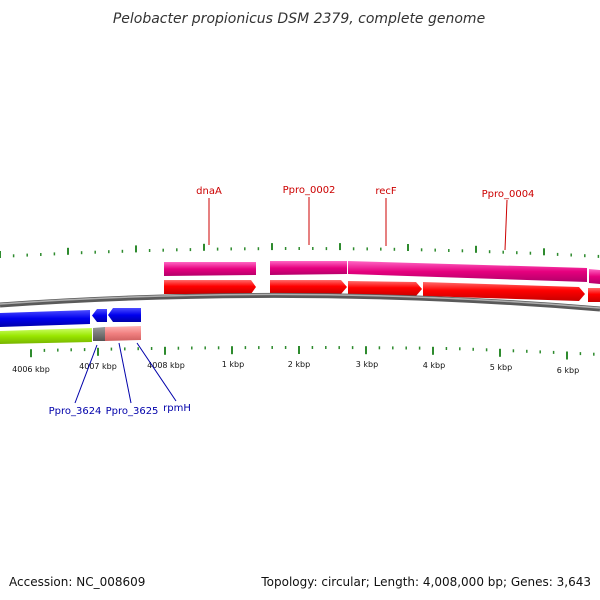 The width and height of the screenshot is (600, 600). I want to click on cds-arrow-dnaA, so click(210, 287).